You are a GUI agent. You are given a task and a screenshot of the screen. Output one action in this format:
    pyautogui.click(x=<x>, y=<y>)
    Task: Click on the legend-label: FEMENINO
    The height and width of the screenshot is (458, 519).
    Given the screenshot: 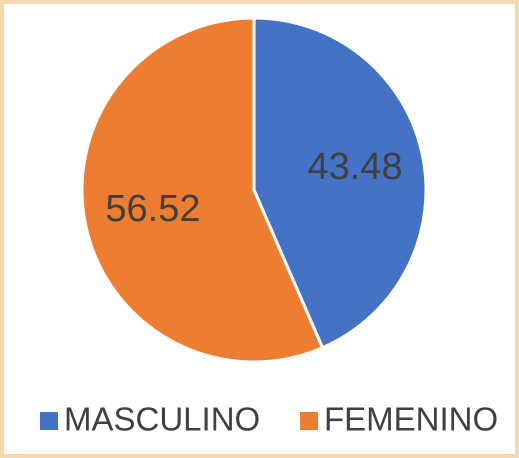 What is the action you would take?
    pyautogui.click(x=411, y=419)
    